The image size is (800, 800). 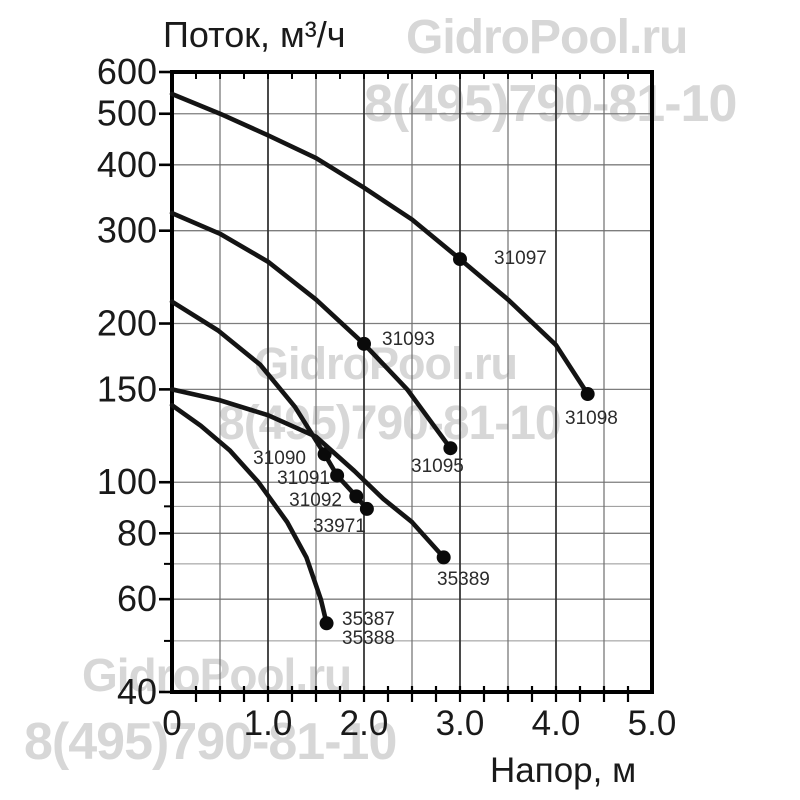 I want to click on curve-label-31093: 31093, so click(x=408, y=339).